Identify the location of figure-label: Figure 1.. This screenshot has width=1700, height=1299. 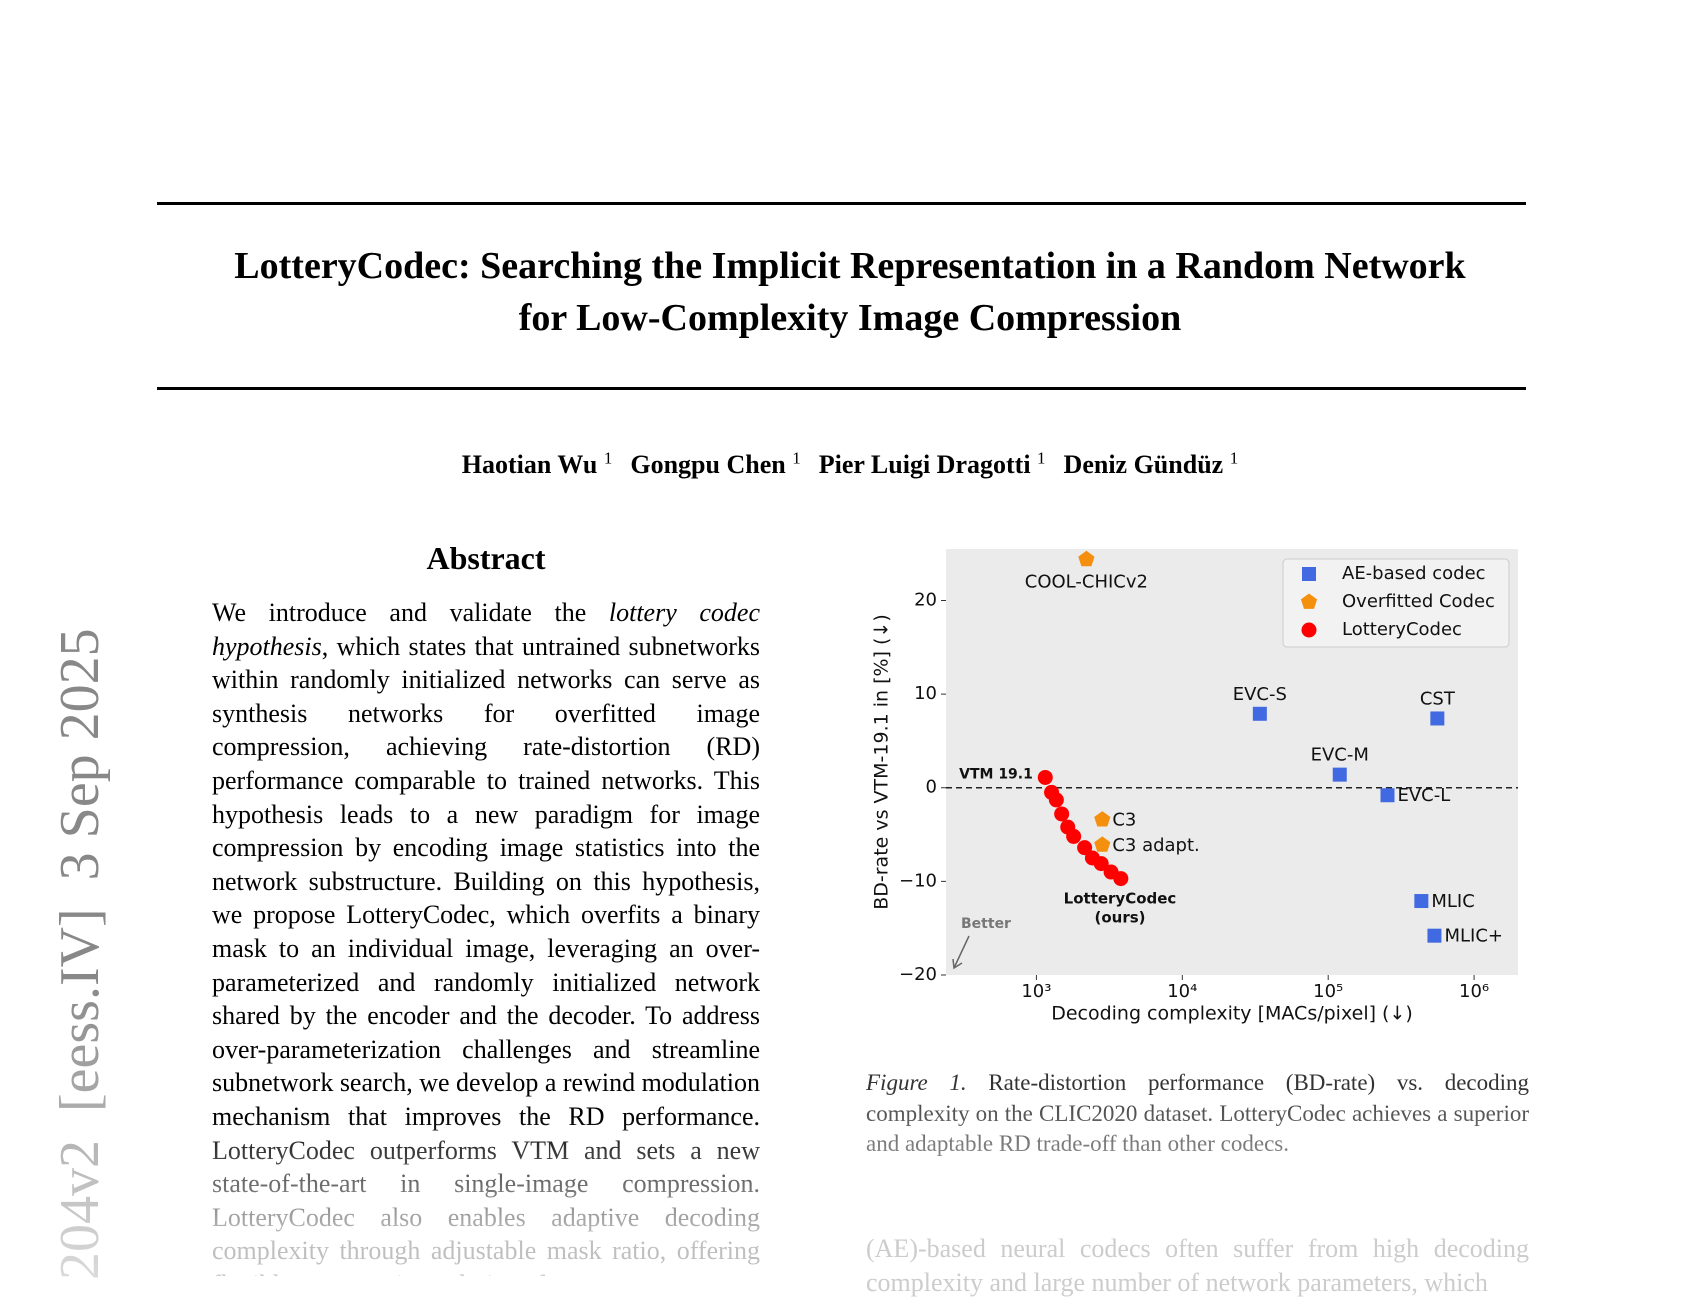
(916, 1082).